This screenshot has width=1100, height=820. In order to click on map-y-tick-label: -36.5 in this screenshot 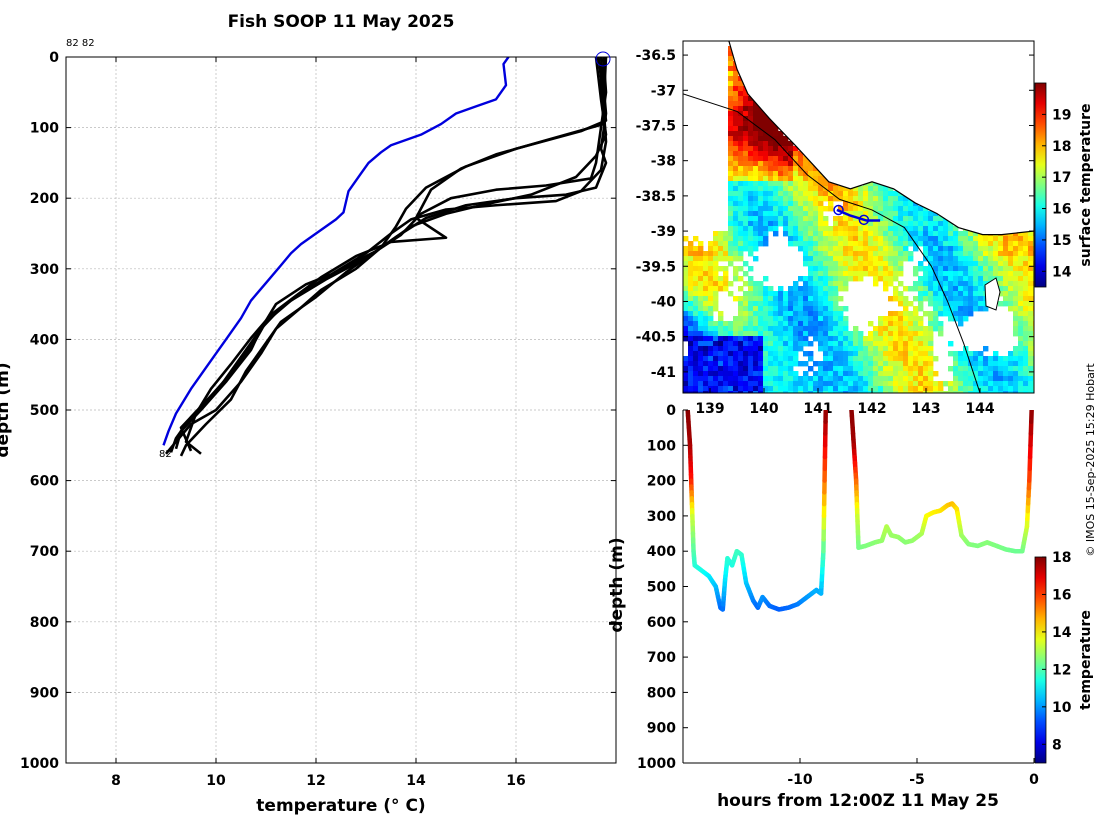, I will do `click(656, 56)`.